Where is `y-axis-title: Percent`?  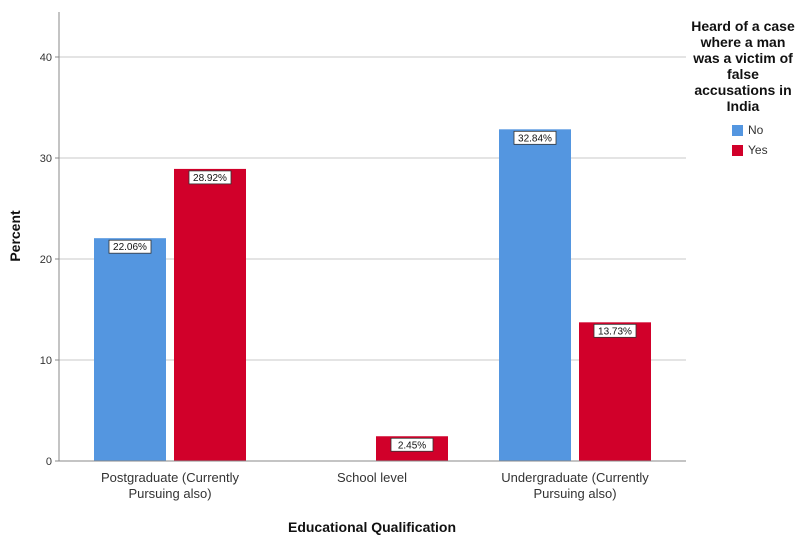
y-axis-title: Percent is located at coordinates (15, 236).